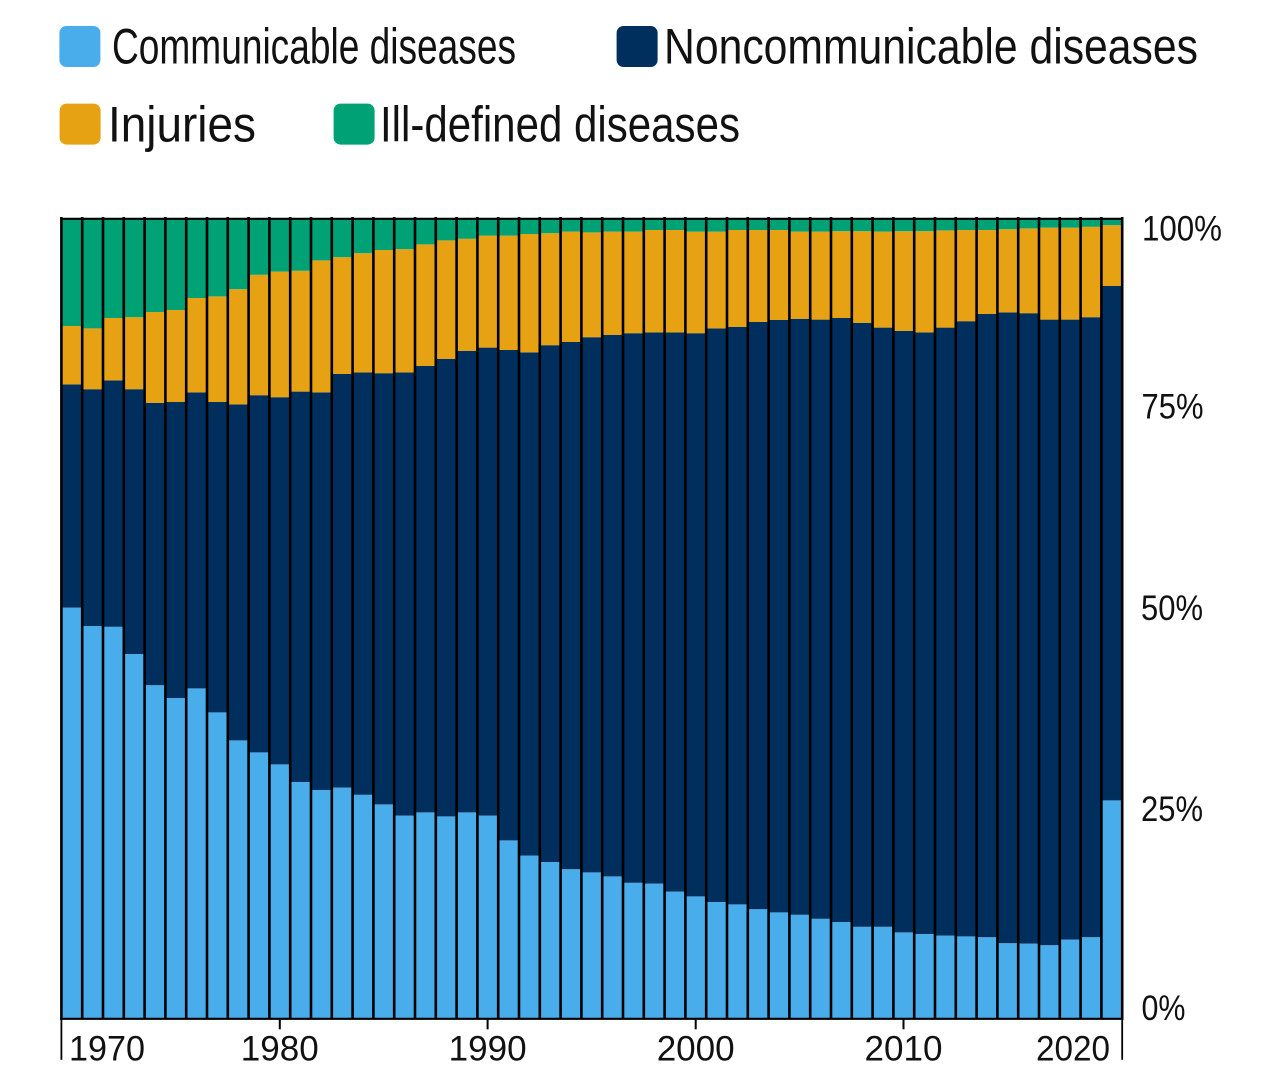 This screenshot has width=1281, height=1081. I want to click on svg-text: 2020, so click(1073, 1049).